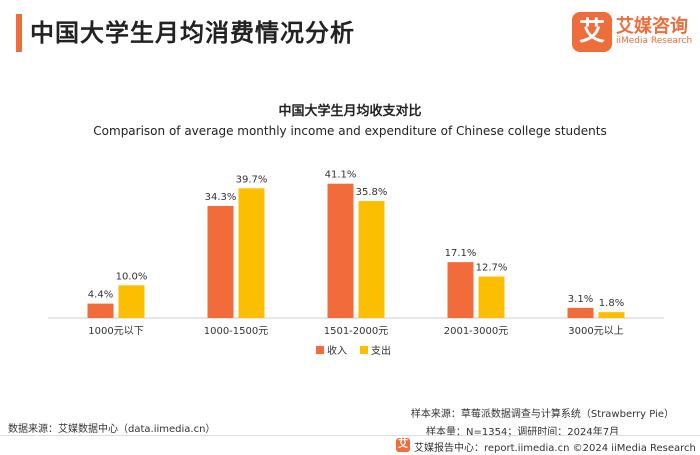  What do you see at coordinates (371, 259) in the screenshot?
I see `bar-支出-2` at bounding box center [371, 259].